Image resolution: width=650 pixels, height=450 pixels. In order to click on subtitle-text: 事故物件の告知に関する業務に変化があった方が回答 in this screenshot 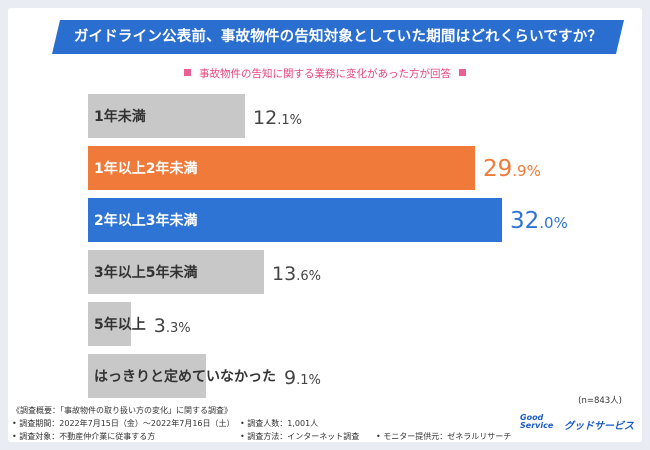, I will do `click(325, 74)`.